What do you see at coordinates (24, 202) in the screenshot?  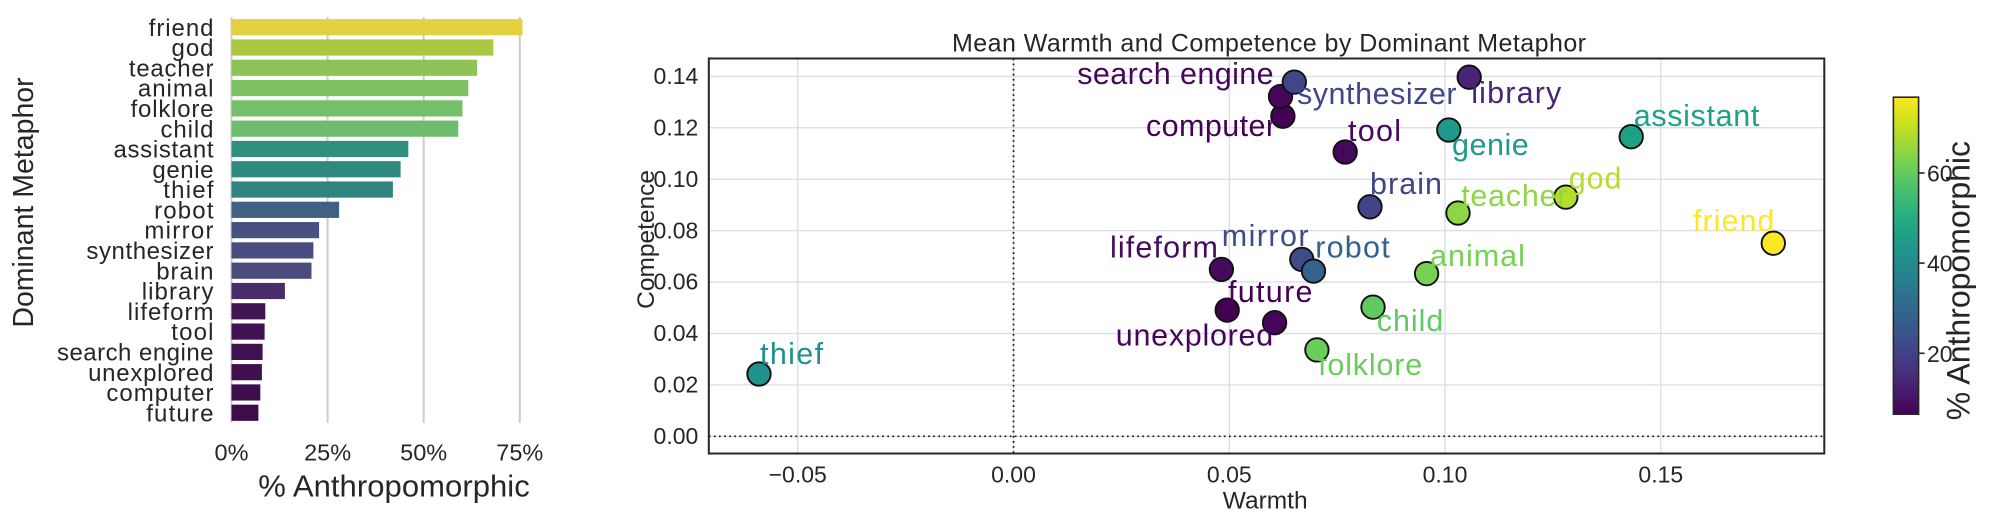 I see `svg-text: Dominant Metaphor` at bounding box center [24, 202].